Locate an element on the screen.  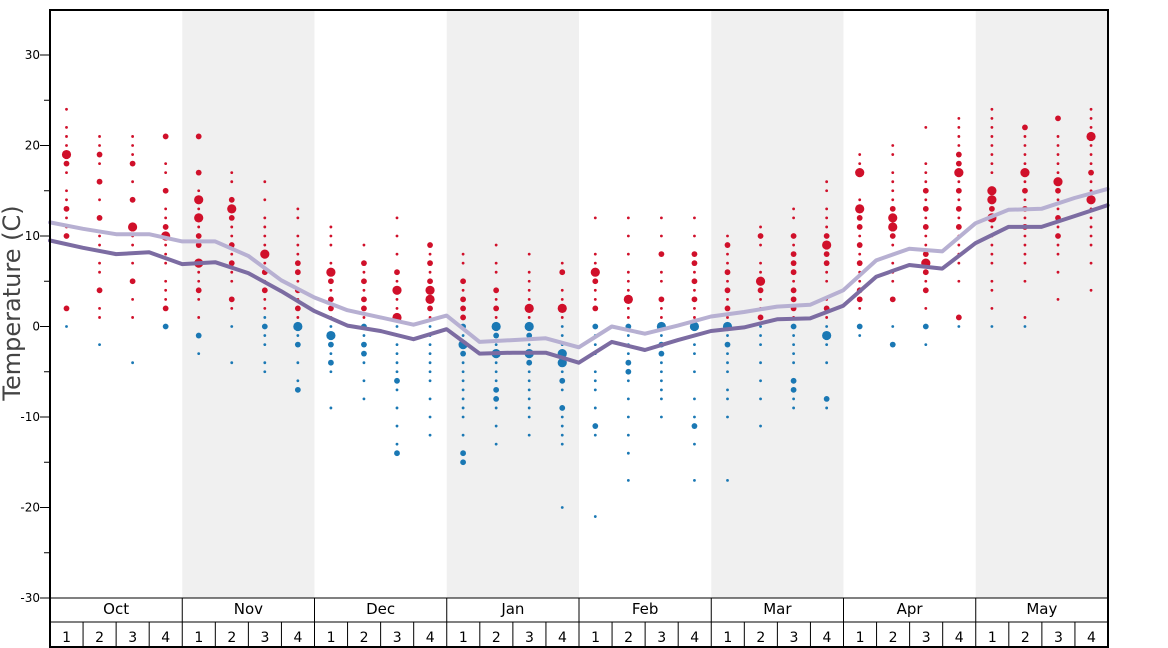
week-label: 1 is located at coordinates (66, 638).